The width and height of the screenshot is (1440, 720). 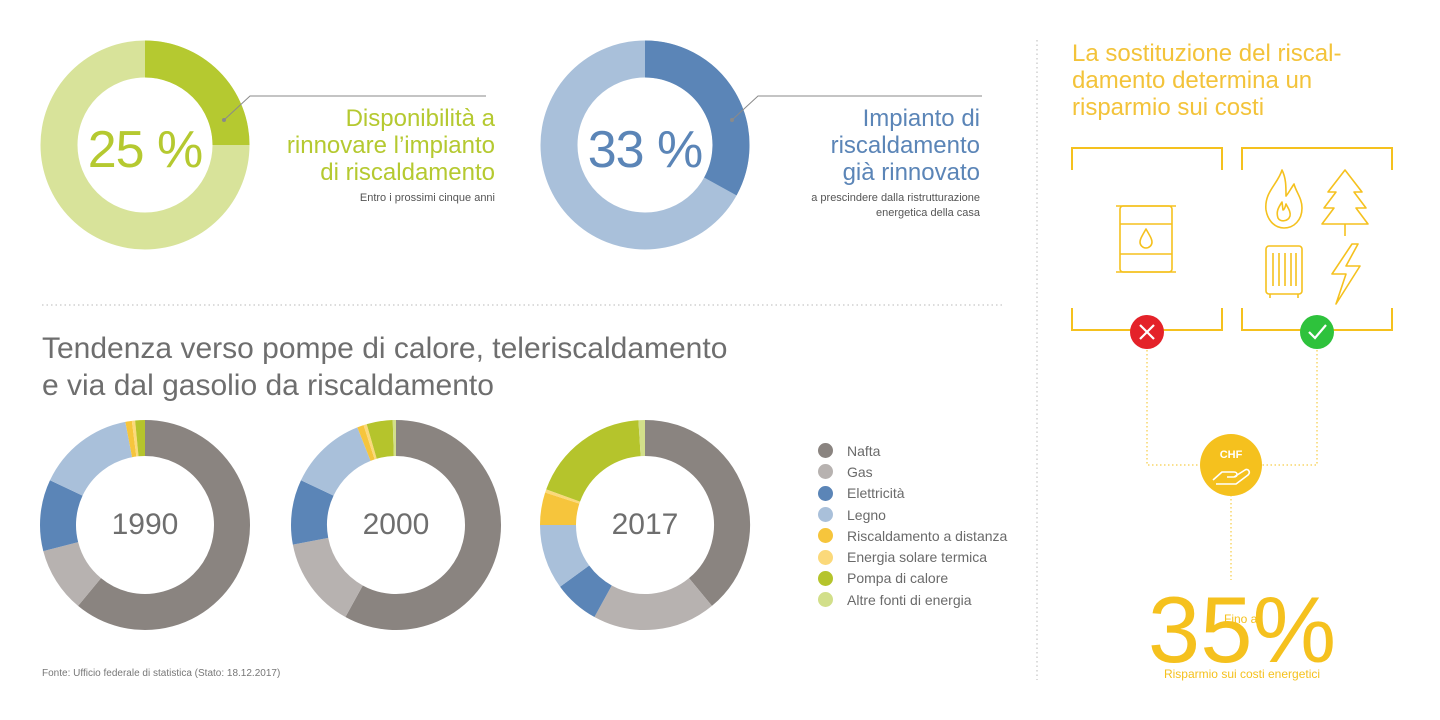 What do you see at coordinates (1284, 199) in the screenshot?
I see `flame-icon` at bounding box center [1284, 199].